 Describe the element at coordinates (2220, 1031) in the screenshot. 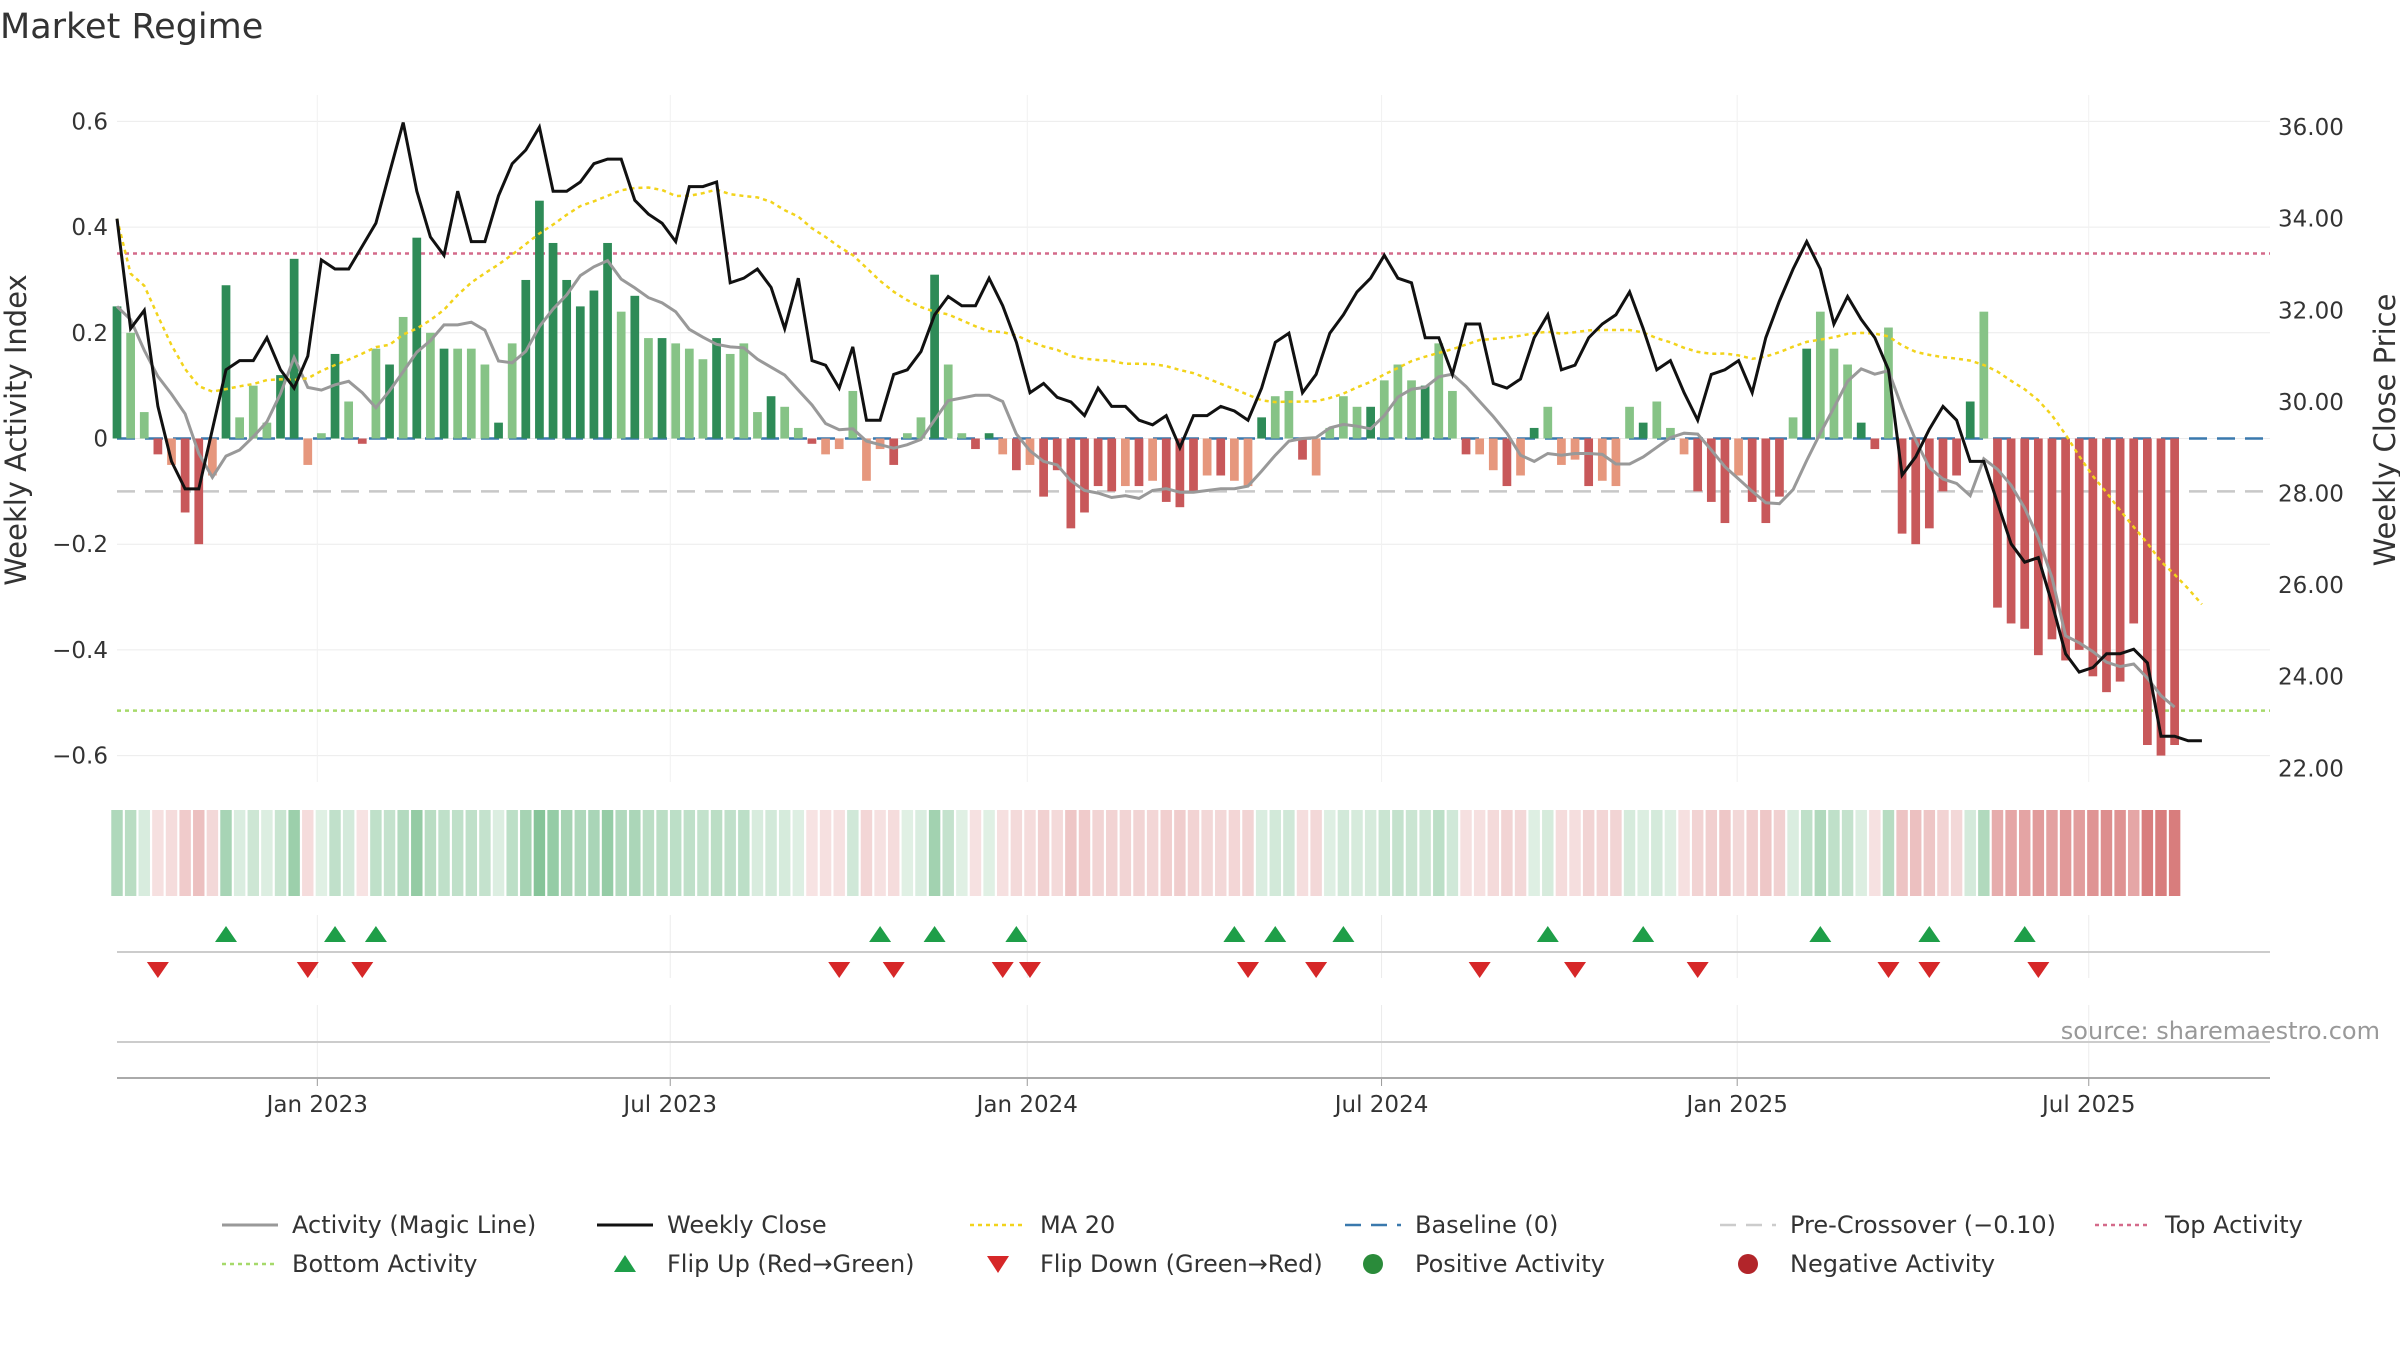

I see `source-label: source: sharemaestro.com` at that location.